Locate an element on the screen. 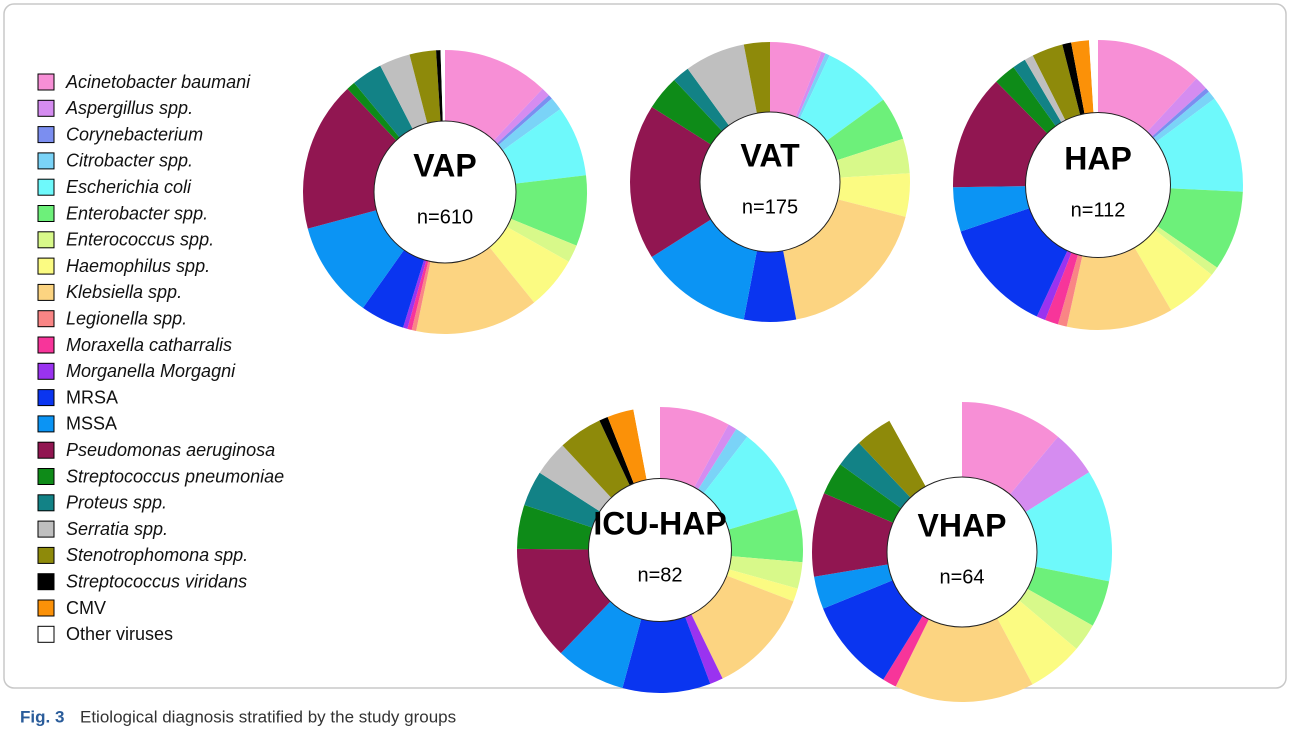  legend-label: MSSA is located at coordinates (91, 424).